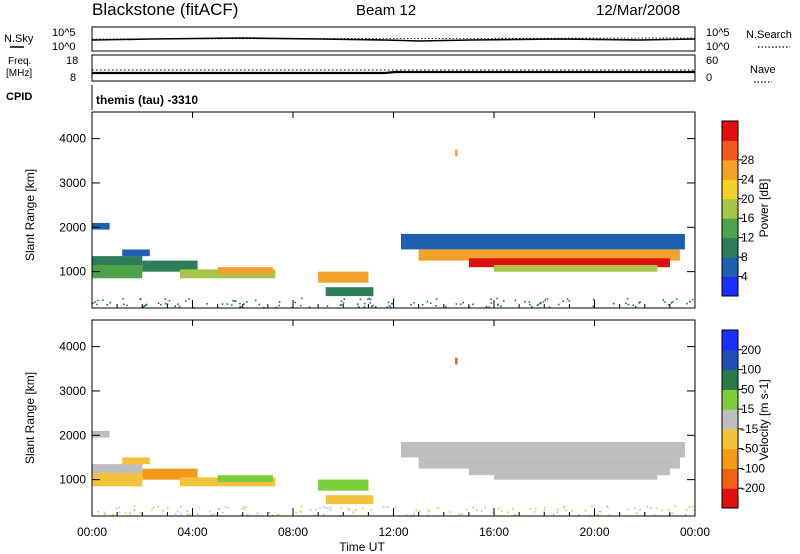 The image size is (800, 554). Describe the element at coordinates (192, 532) in the screenshot. I see `x-tick-label: 04:00` at that location.